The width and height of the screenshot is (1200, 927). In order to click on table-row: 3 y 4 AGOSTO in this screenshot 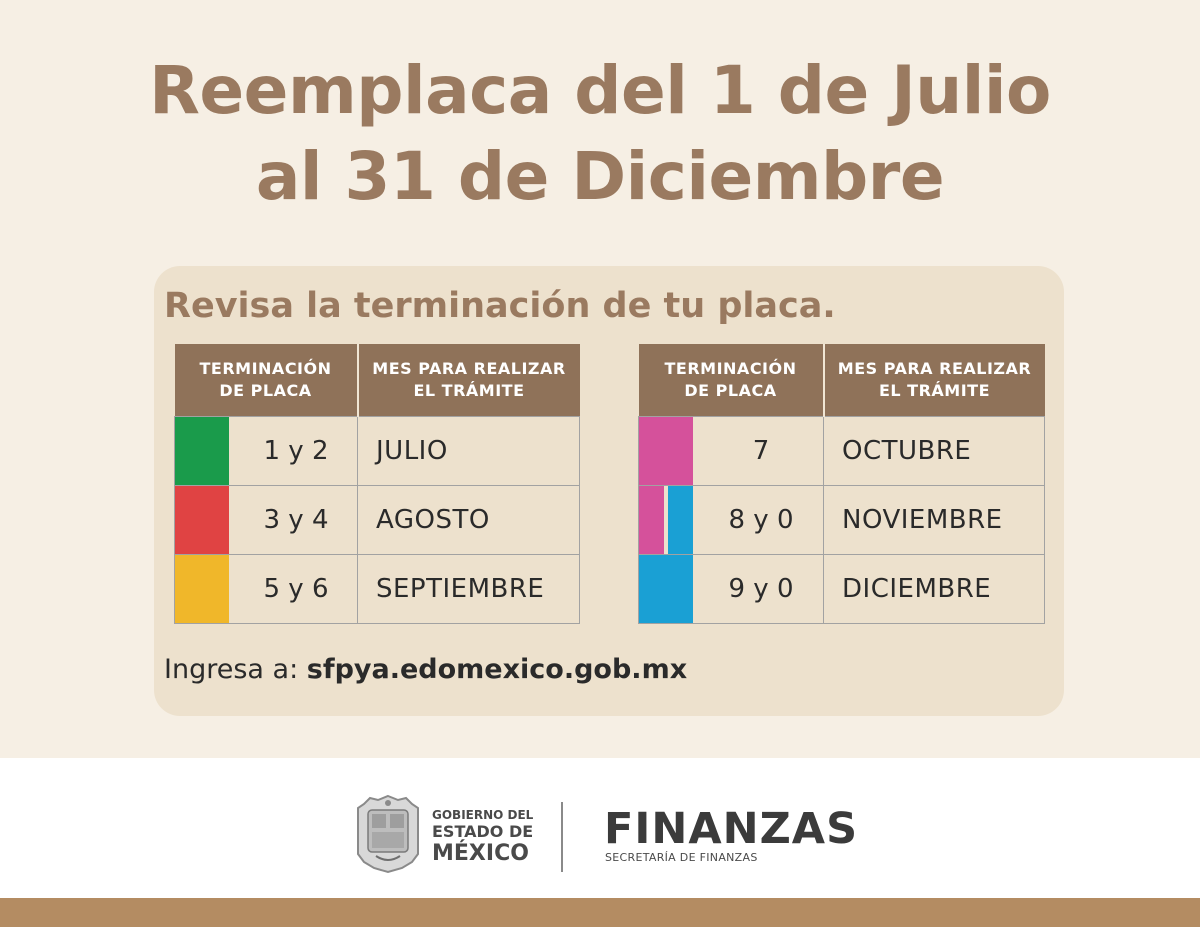, I will do `click(377, 519)`.